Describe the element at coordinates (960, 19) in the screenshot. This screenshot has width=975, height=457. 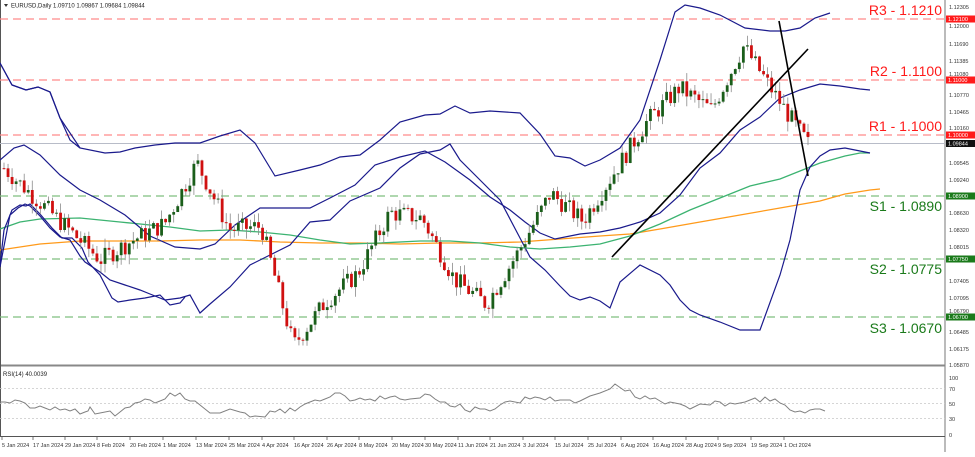
I see `r3-tag-bg` at that location.